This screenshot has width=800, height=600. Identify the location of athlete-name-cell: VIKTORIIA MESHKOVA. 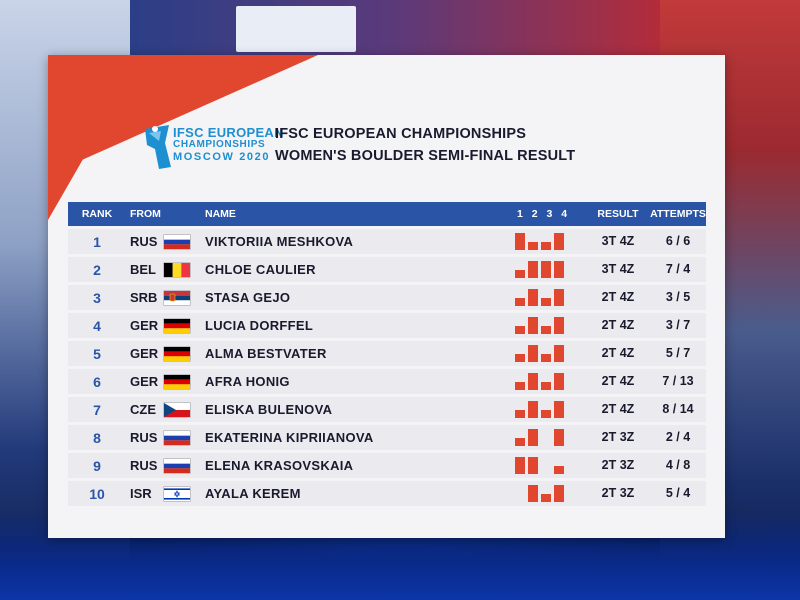
(279, 241).